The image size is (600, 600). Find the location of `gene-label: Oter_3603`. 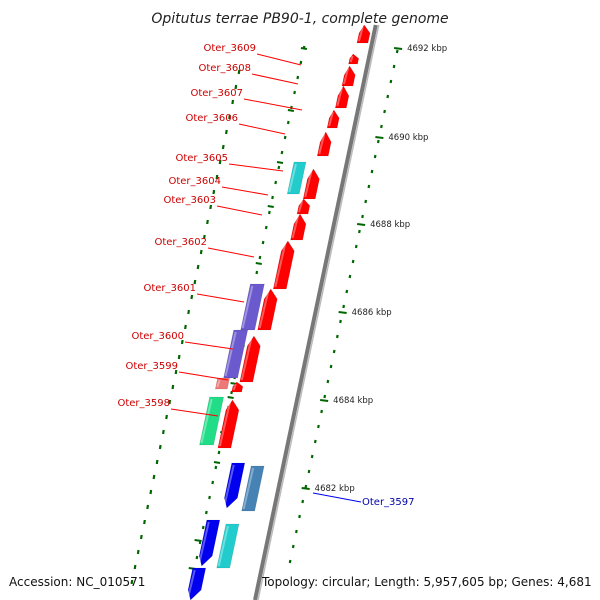

gene-label: Oter_3603 is located at coordinates (189, 200).